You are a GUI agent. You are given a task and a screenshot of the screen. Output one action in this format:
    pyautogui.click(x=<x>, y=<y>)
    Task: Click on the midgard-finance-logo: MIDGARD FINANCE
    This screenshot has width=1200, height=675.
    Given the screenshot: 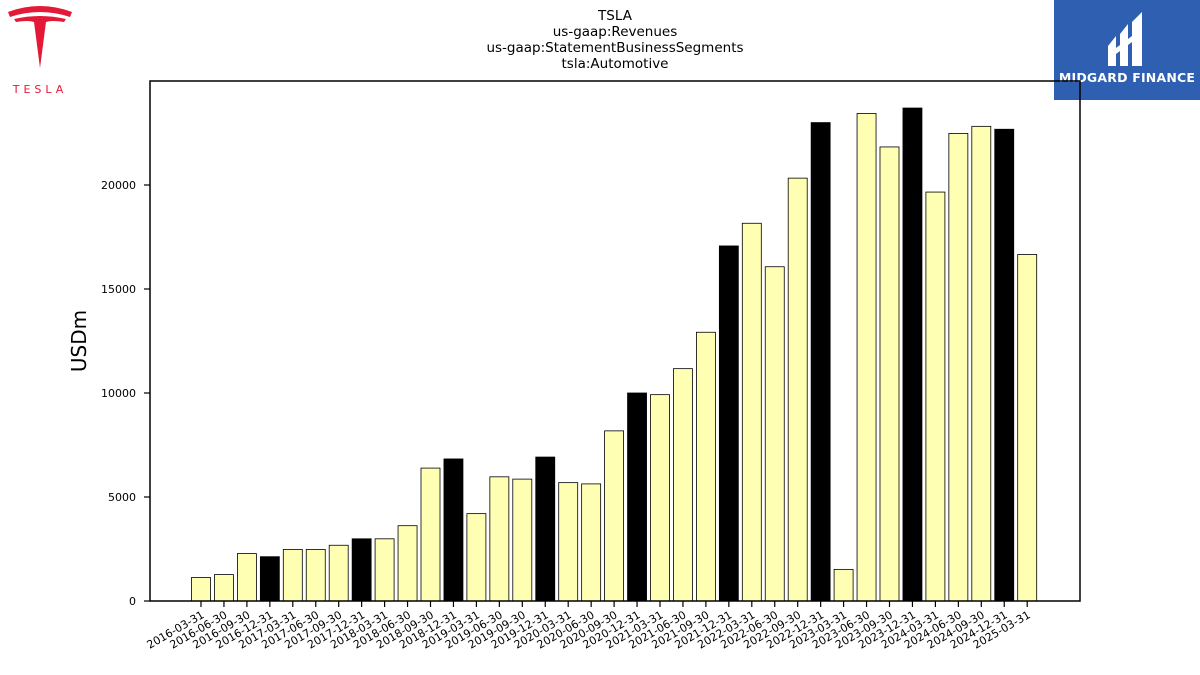 What is the action you would take?
    pyautogui.click(x=1127, y=50)
    